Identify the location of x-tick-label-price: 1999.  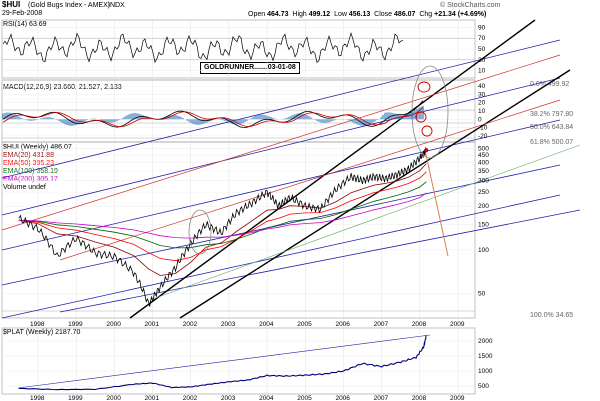
(75, 324).